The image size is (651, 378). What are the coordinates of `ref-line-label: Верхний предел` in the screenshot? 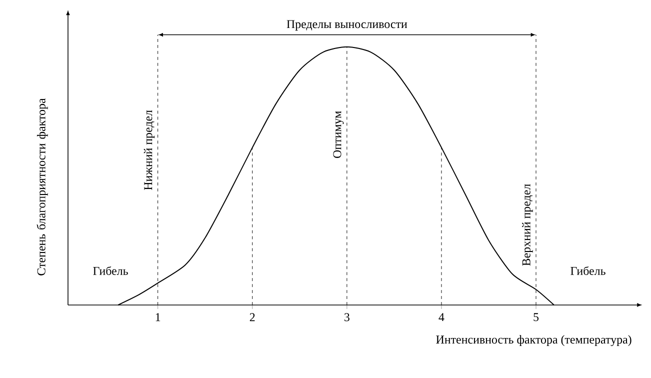 It's located at (527, 225).